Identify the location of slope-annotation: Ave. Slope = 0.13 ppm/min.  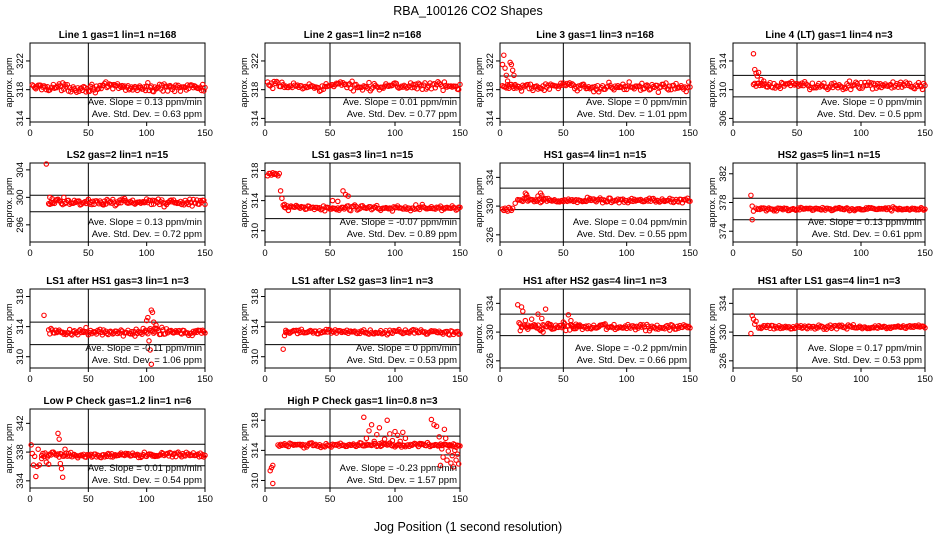
(865, 222).